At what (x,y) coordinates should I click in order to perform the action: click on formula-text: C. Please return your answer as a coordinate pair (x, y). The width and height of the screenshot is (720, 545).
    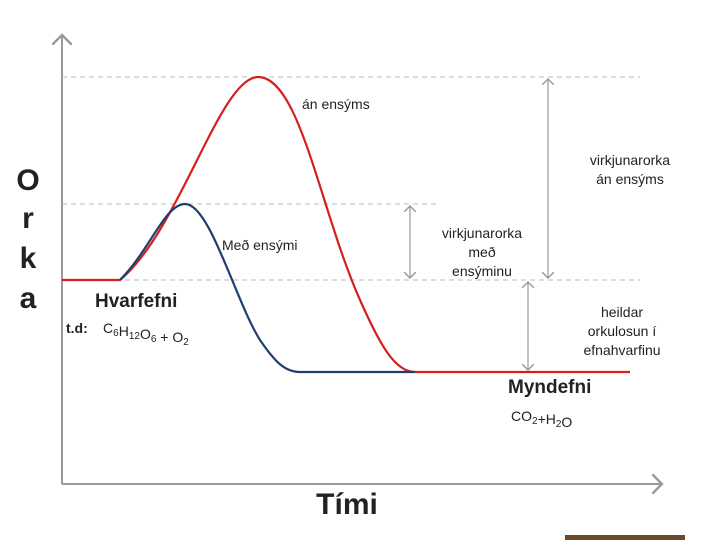
    Looking at the image, I should click on (108, 328).